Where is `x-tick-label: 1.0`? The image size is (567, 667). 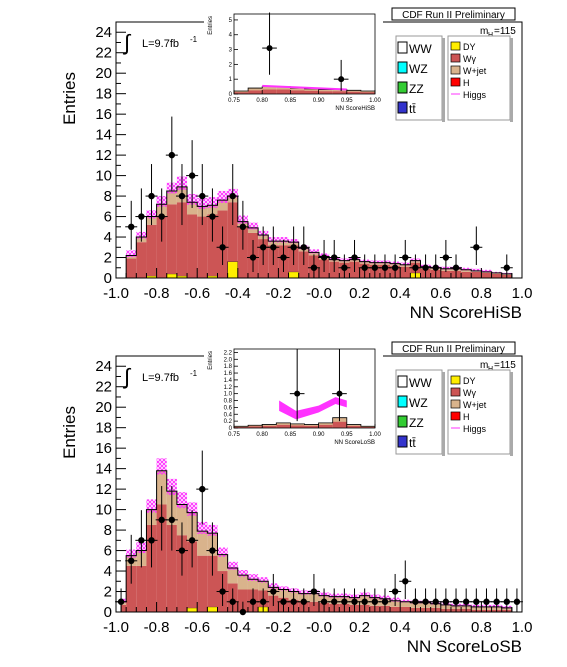
x-tick-label: 1.0 is located at coordinates (522, 293).